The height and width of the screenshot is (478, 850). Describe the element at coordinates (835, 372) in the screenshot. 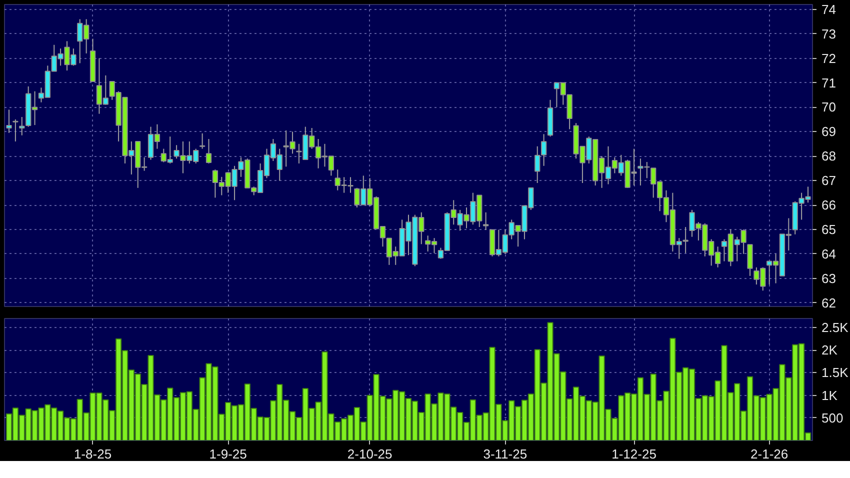

I see `y-tick-label: 1.5K` at that location.